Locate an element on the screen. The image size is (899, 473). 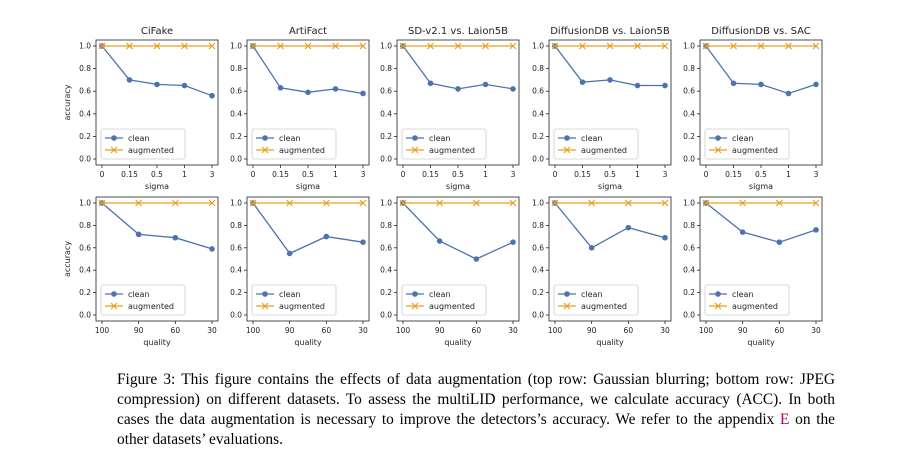
axes-frame is located at coordinates (458, 259).